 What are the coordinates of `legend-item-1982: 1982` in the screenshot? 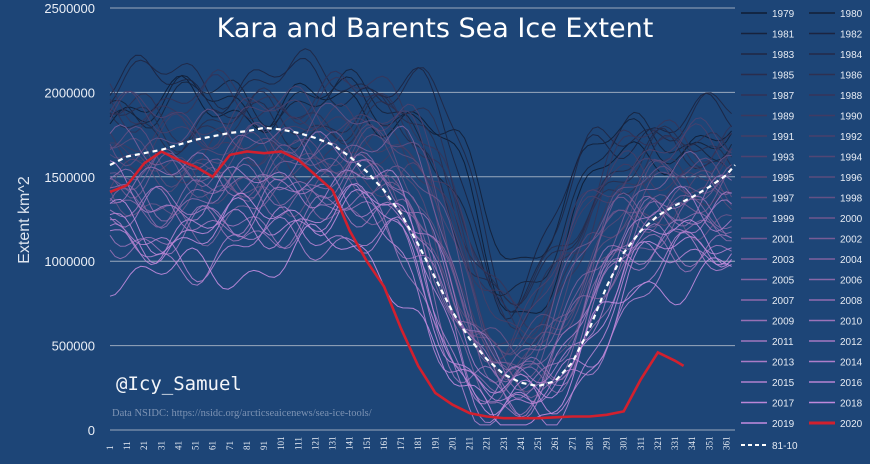 It's located at (836, 35).